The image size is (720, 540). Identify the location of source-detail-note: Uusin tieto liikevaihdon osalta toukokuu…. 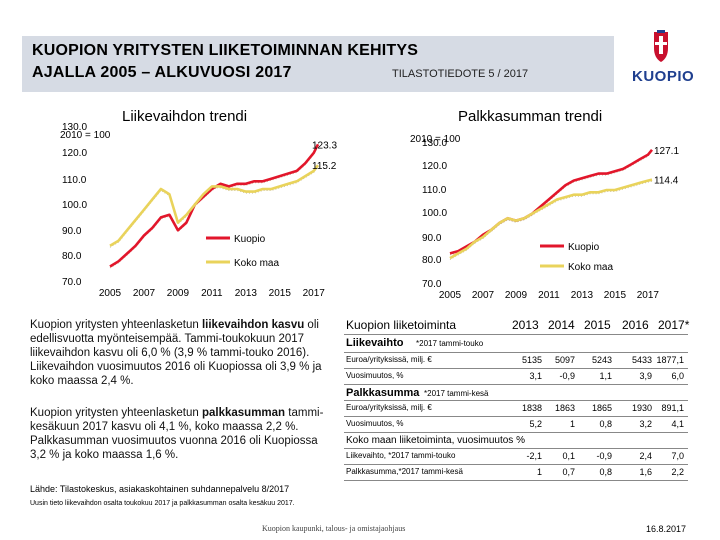
(162, 503).